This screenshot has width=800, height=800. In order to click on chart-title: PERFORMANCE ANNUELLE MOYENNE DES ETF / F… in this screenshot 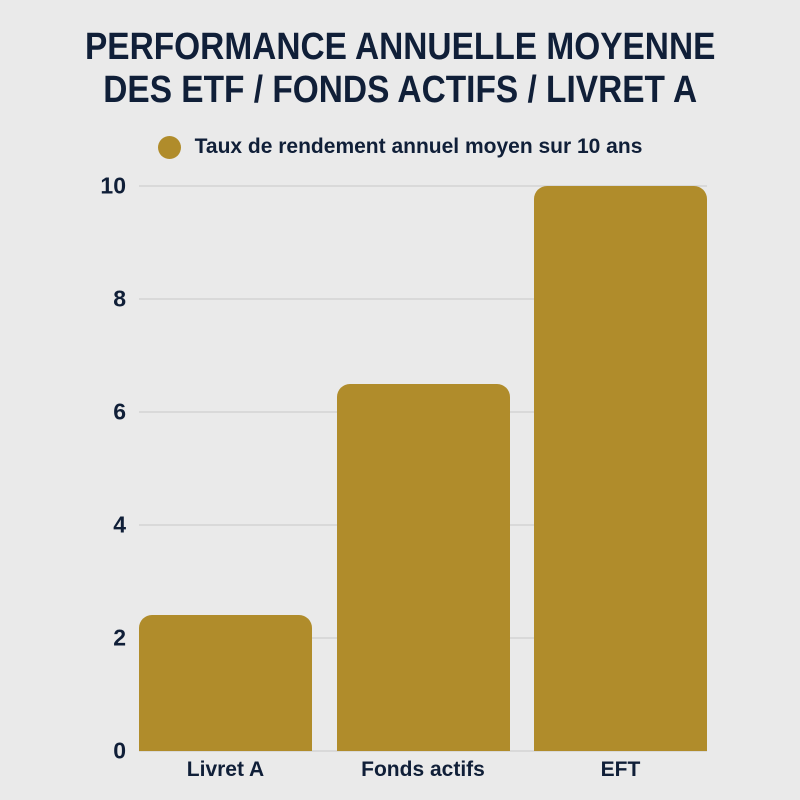, I will do `click(400, 69)`.